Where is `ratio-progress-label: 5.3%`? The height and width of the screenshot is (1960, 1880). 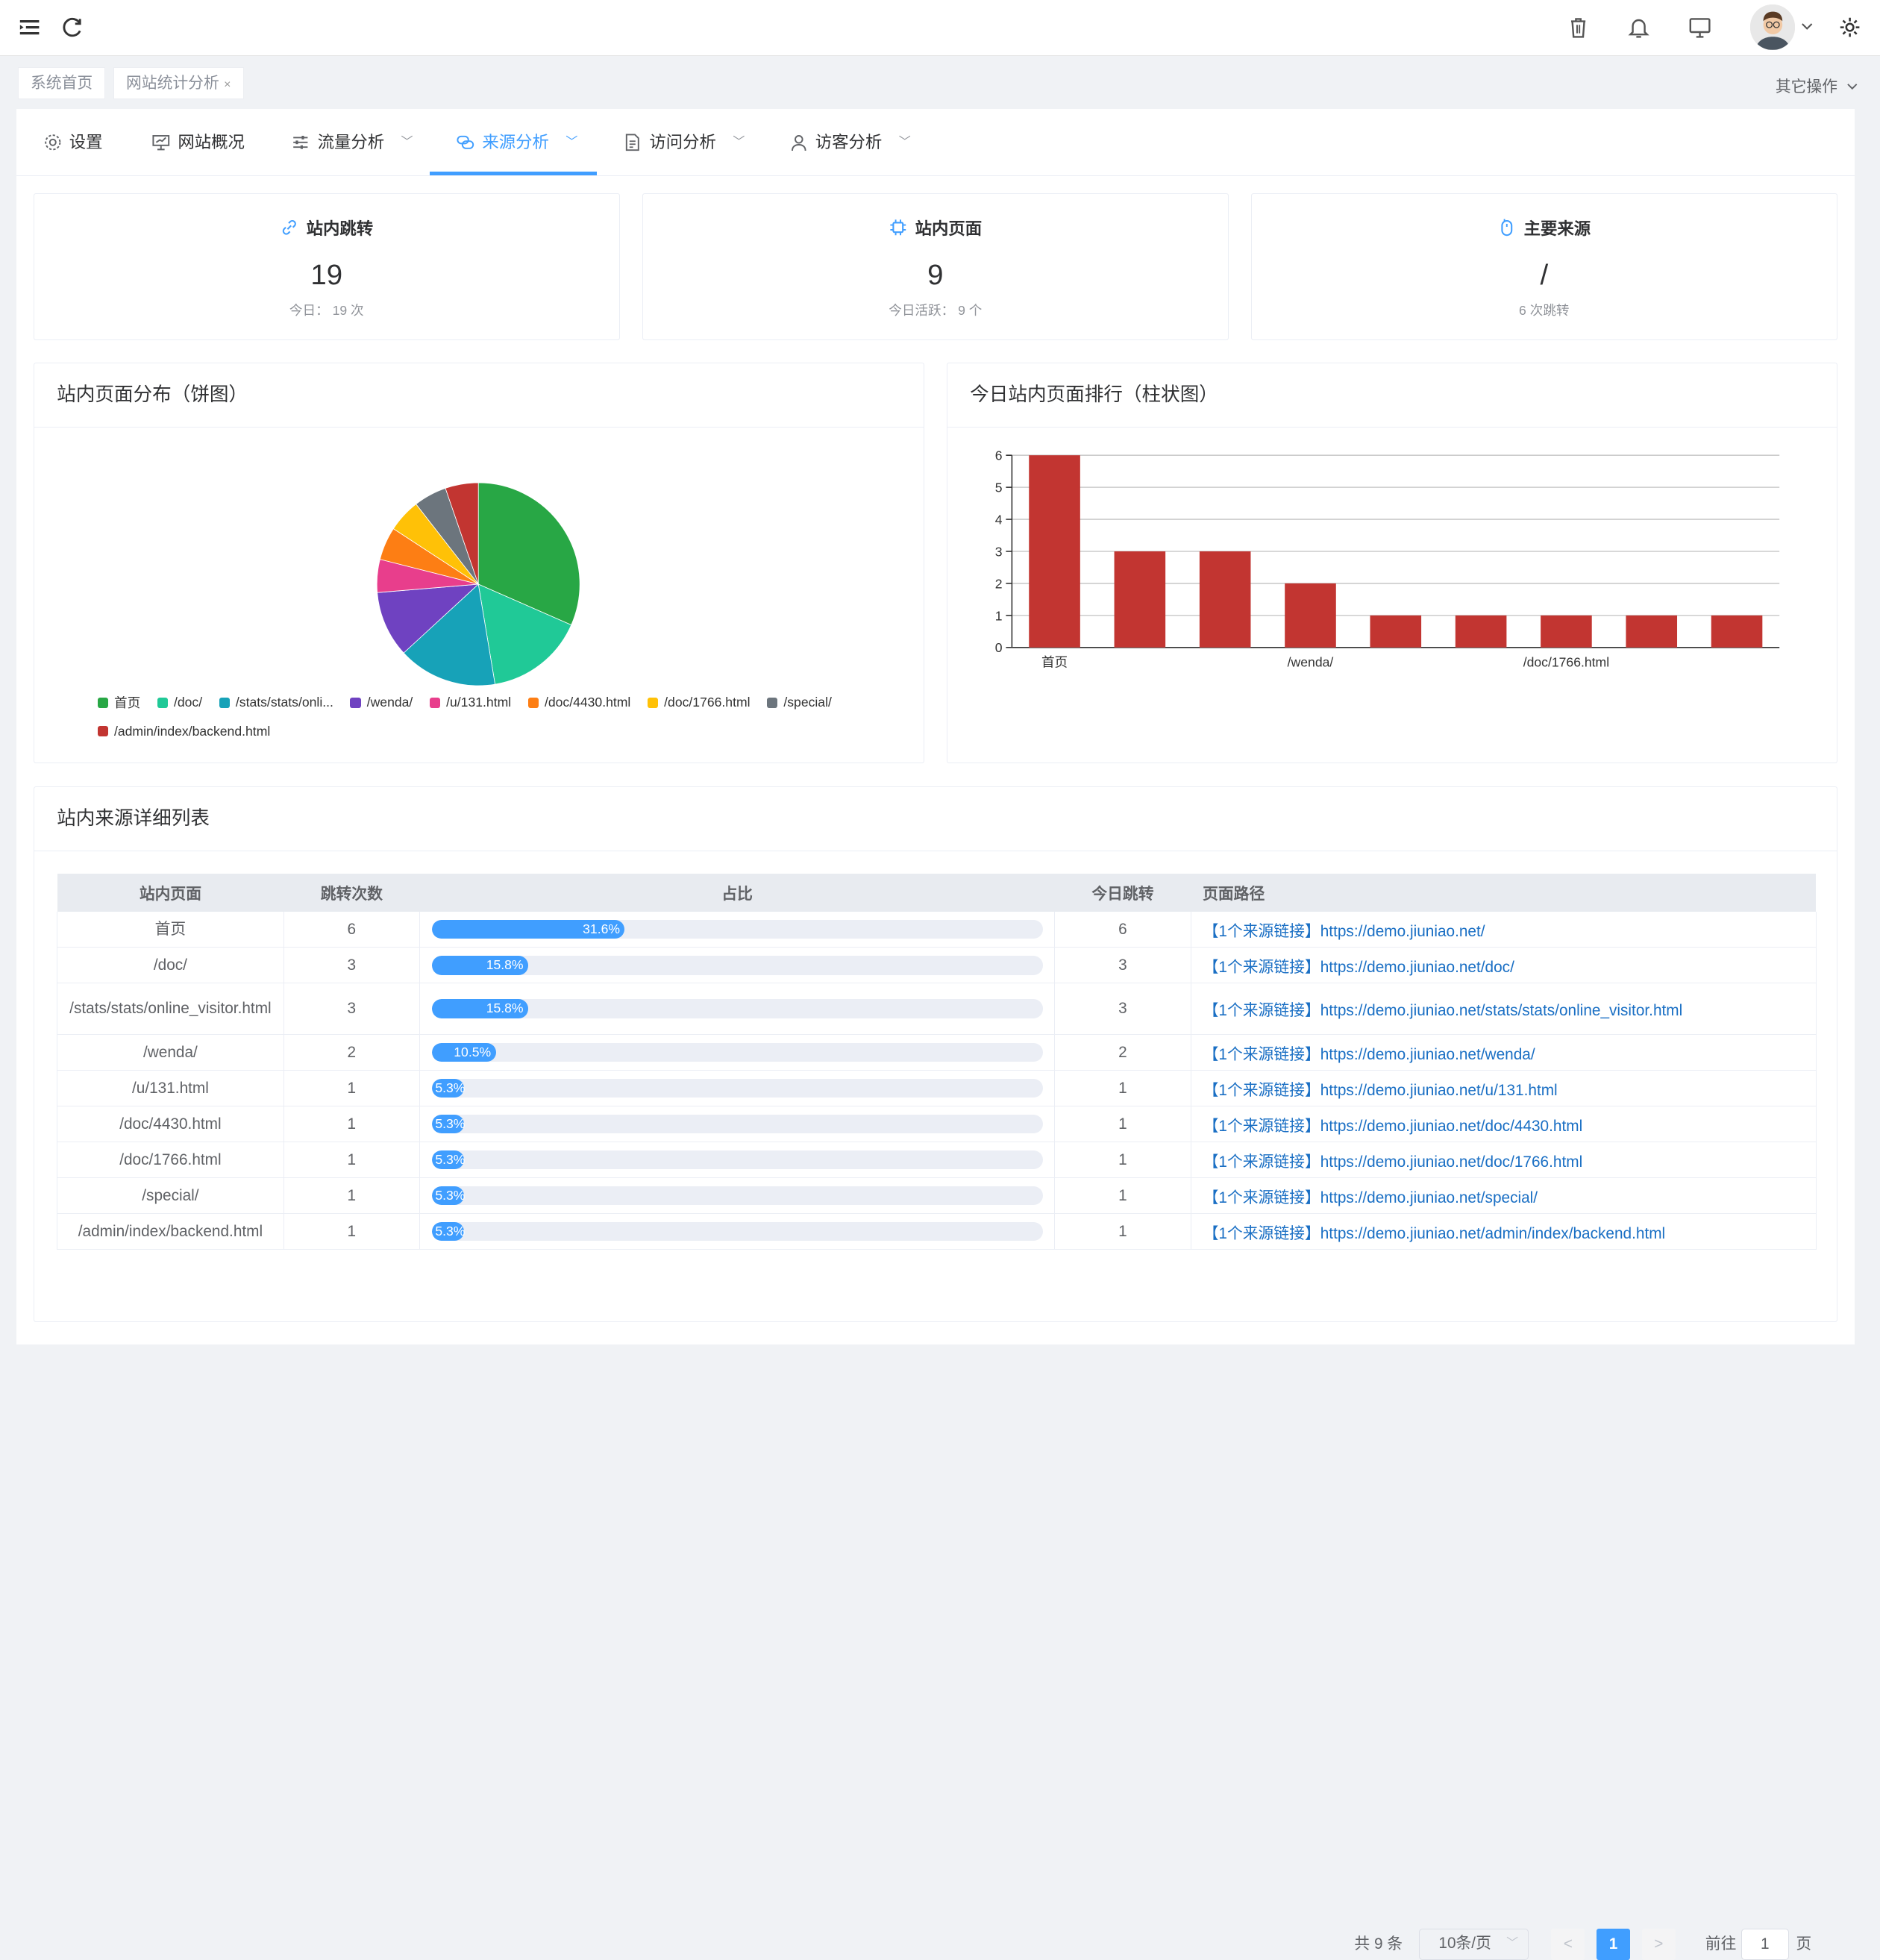 ratio-progress-label: 5.3% is located at coordinates (450, 1087).